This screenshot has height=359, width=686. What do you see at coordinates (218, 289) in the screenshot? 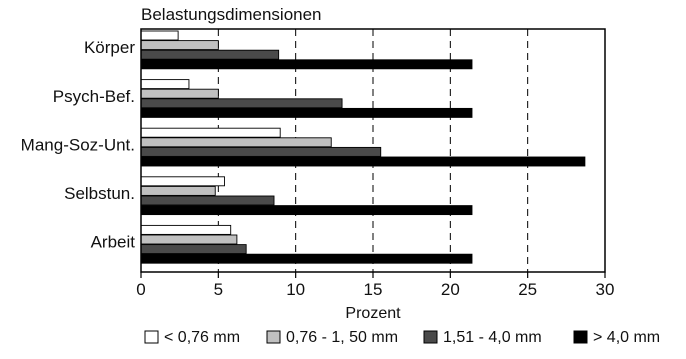
I see `x-tick-label: 5` at bounding box center [218, 289].